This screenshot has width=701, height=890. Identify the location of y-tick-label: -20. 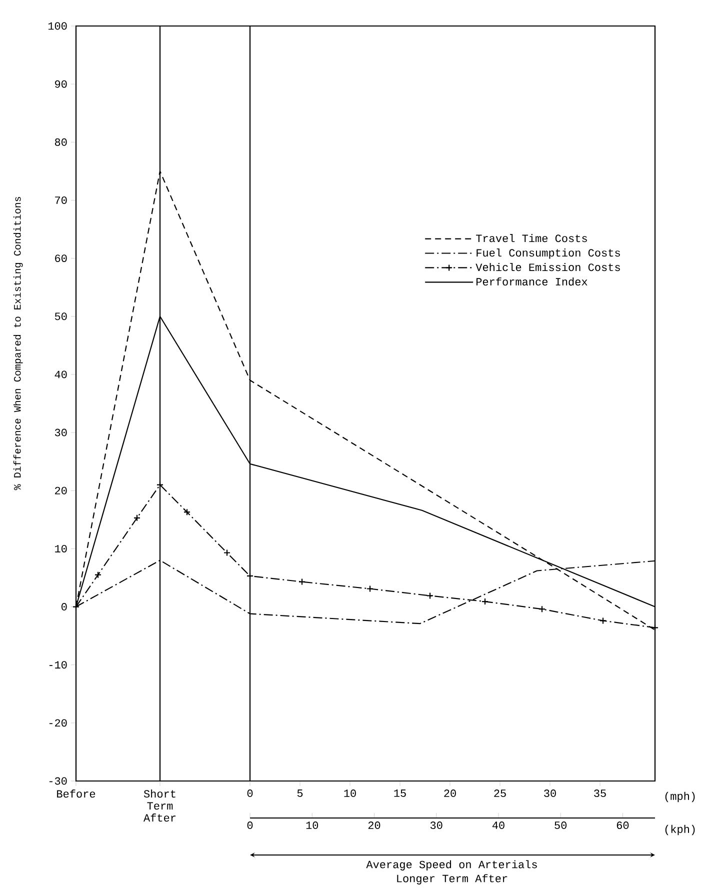
(58, 723).